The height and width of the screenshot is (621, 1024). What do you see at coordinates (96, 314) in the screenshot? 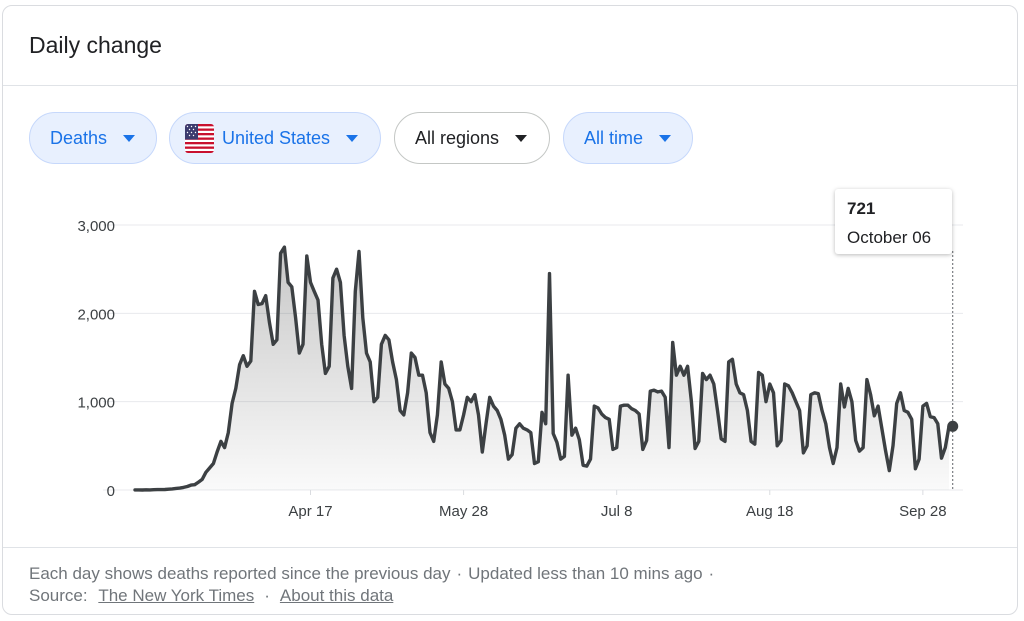
I see `y-tick-label: 2,000` at bounding box center [96, 314].